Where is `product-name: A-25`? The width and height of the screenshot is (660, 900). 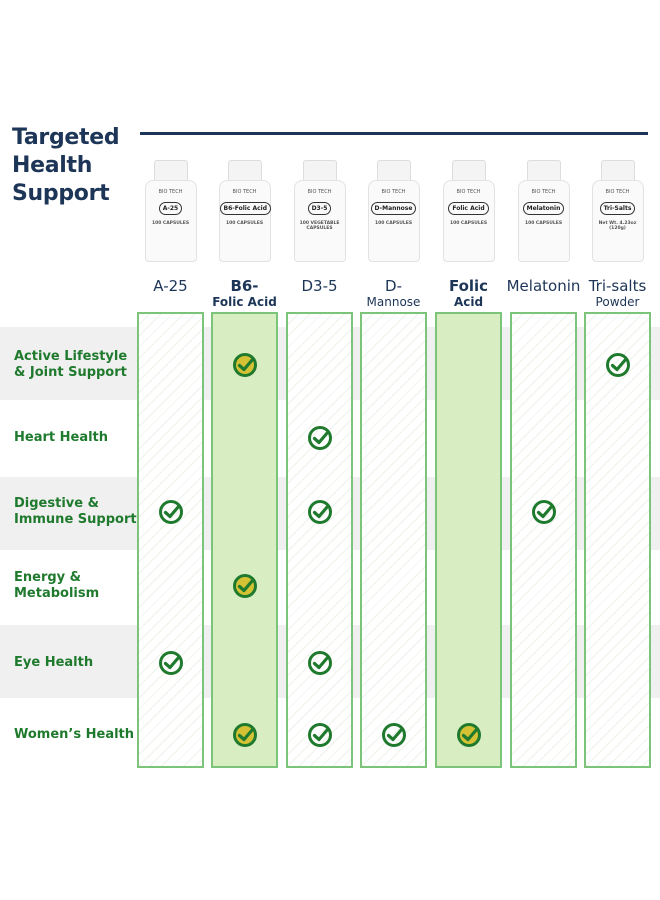
product-name: A-25 is located at coordinates (171, 286).